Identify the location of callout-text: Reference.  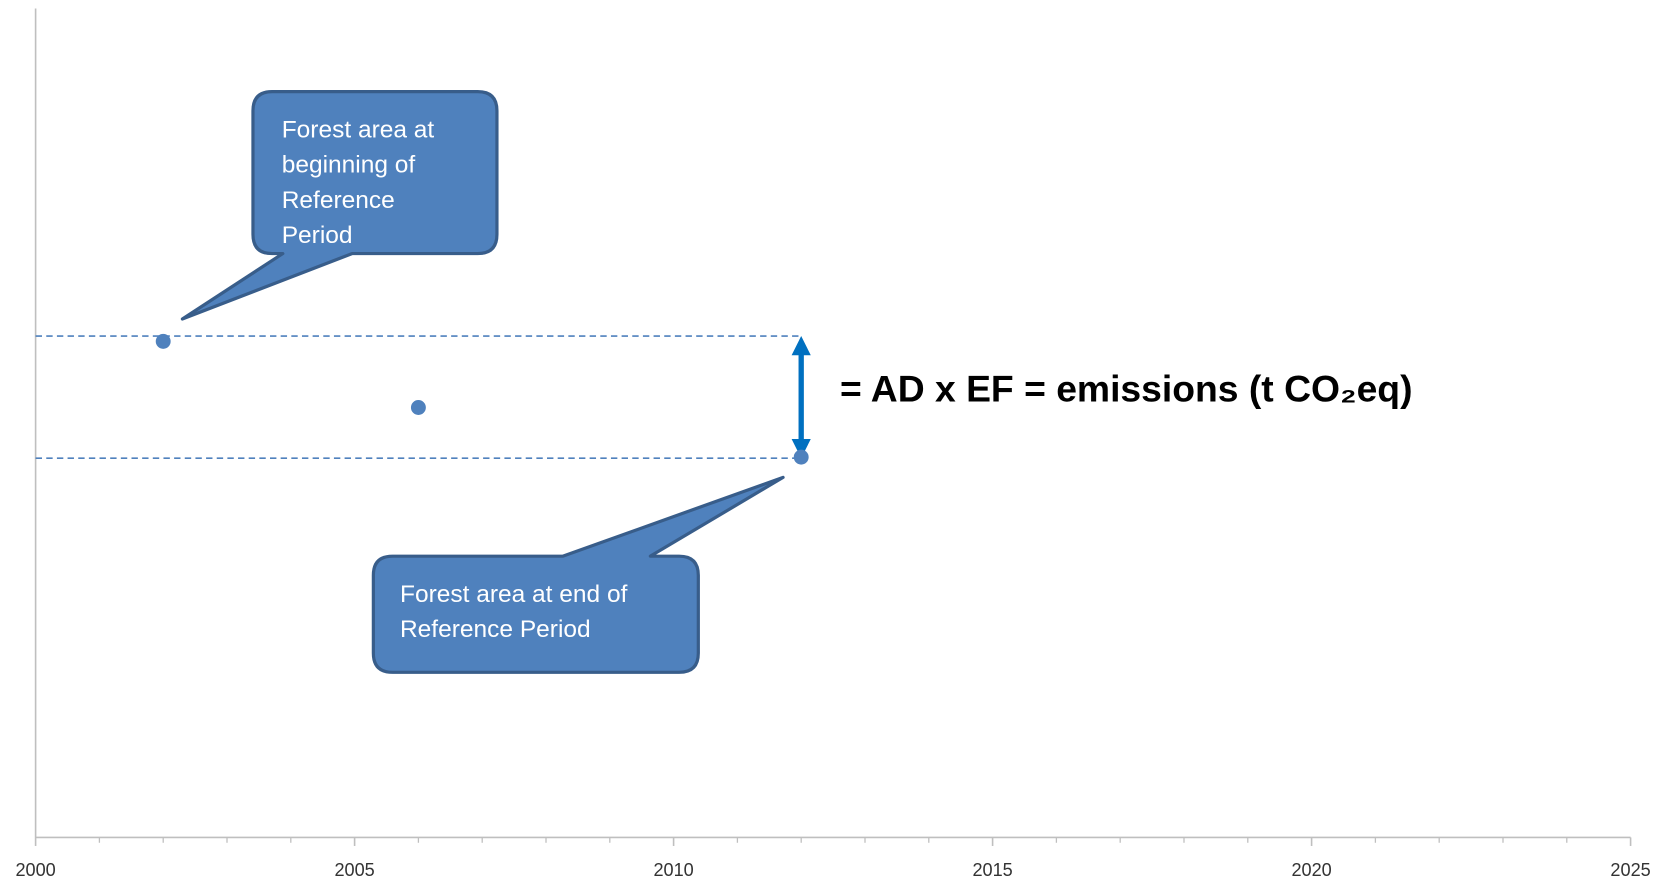
(338, 200).